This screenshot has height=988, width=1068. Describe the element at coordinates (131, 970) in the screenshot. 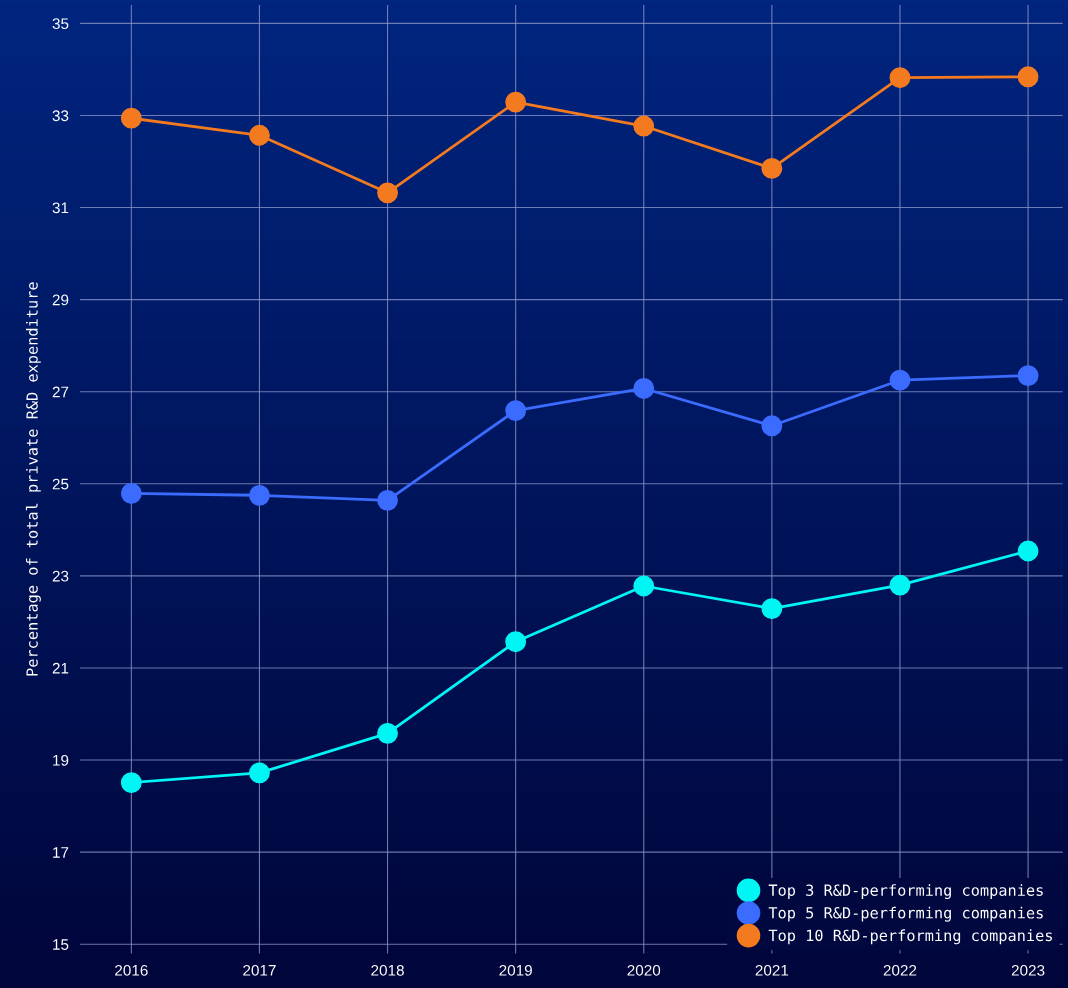

I see `x-tick-label: 2016` at that location.